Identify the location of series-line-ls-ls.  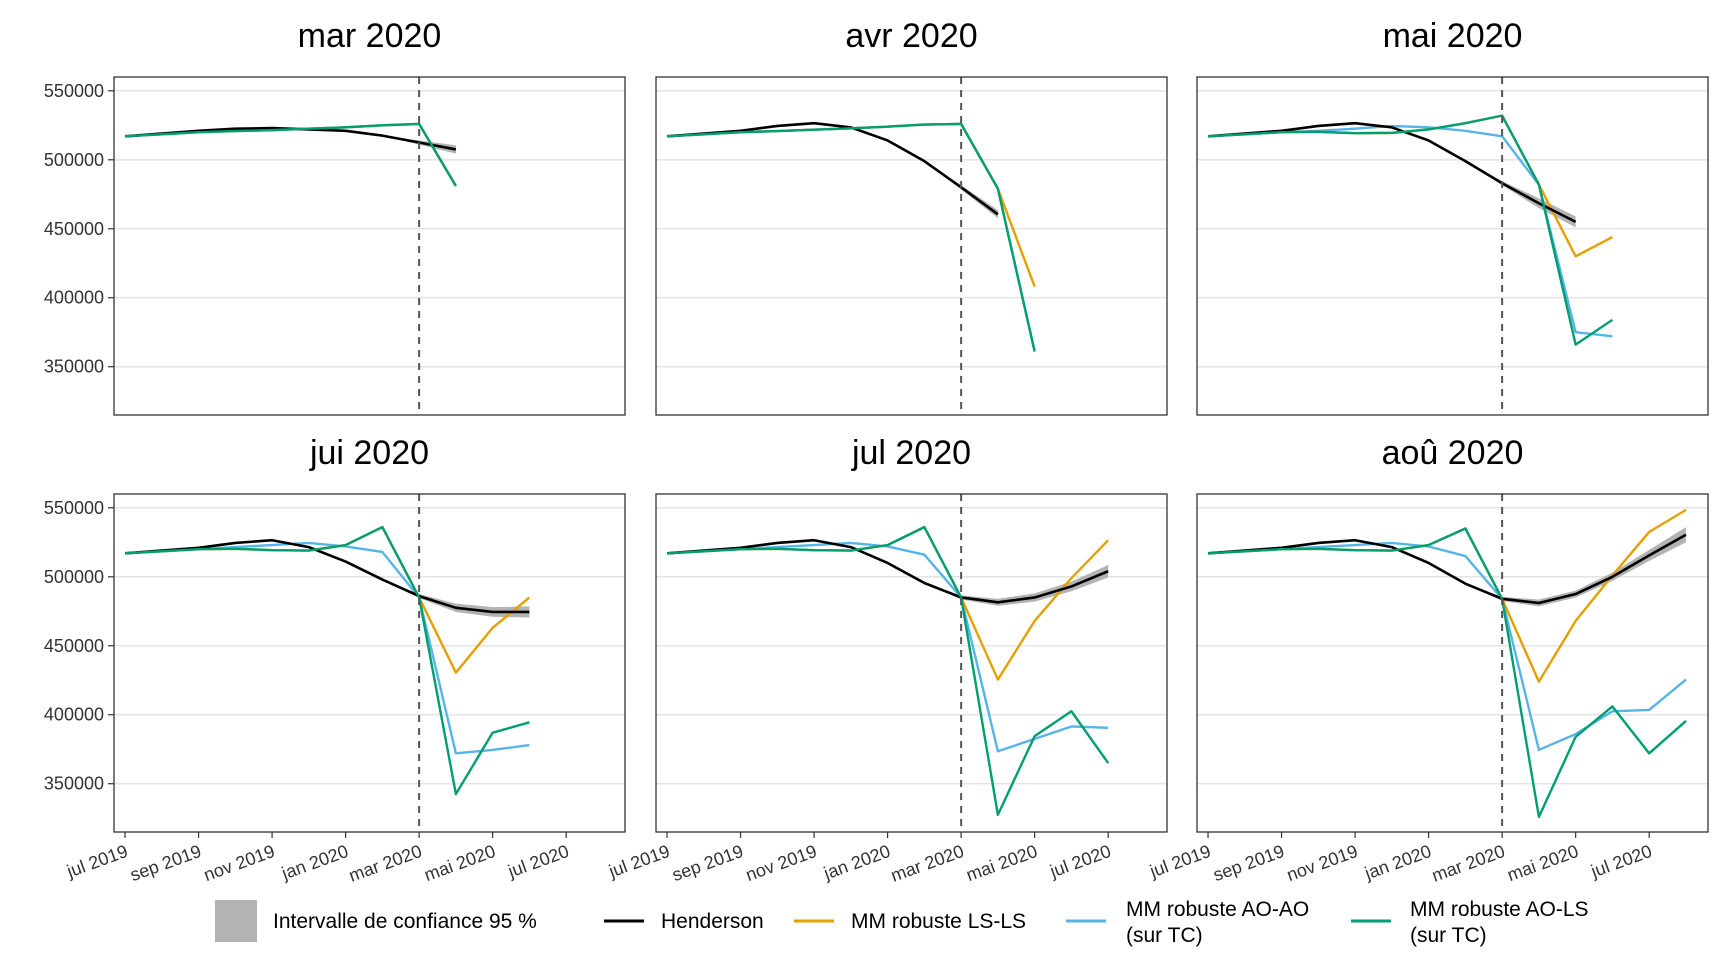
(851, 205).